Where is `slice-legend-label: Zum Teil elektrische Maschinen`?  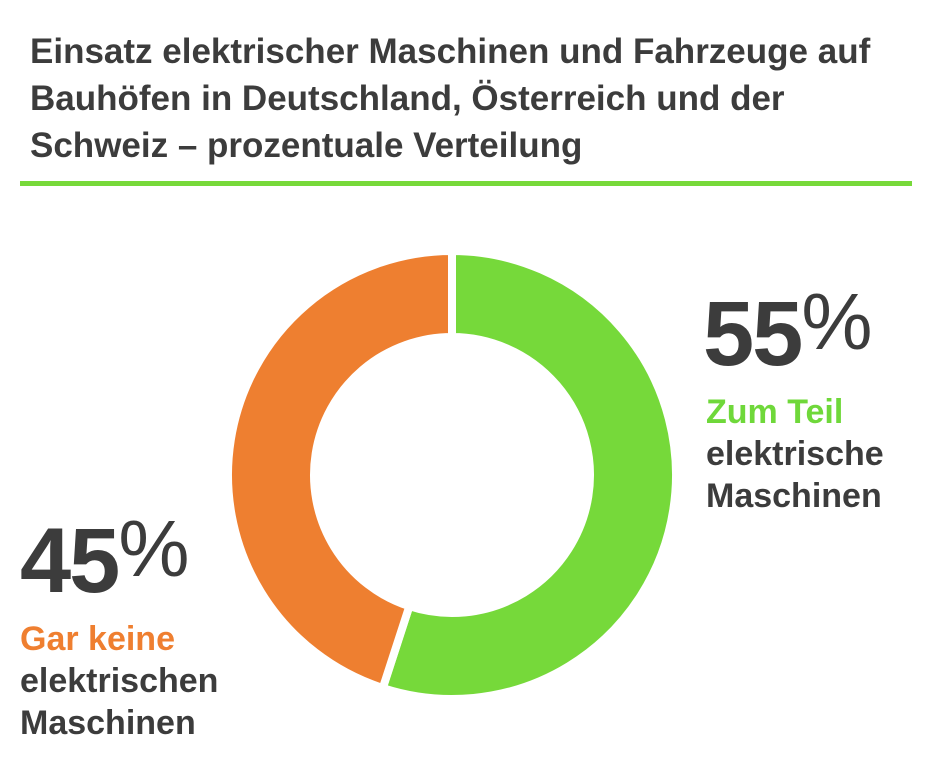 slice-legend-label: Zum Teil elektrische Maschinen is located at coordinates (795, 454).